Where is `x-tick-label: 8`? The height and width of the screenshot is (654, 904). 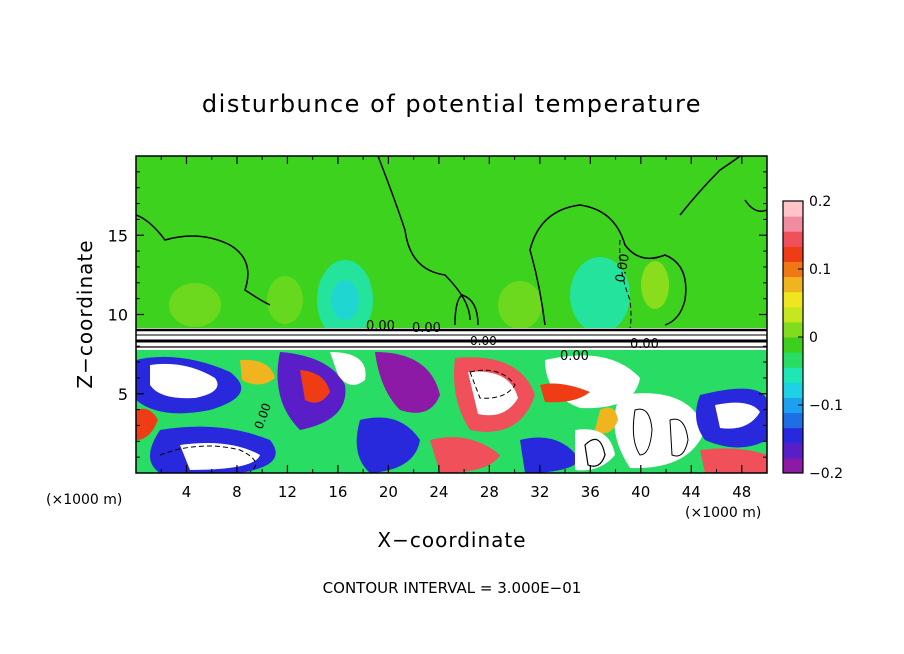
x-tick-label: 8 is located at coordinates (237, 492).